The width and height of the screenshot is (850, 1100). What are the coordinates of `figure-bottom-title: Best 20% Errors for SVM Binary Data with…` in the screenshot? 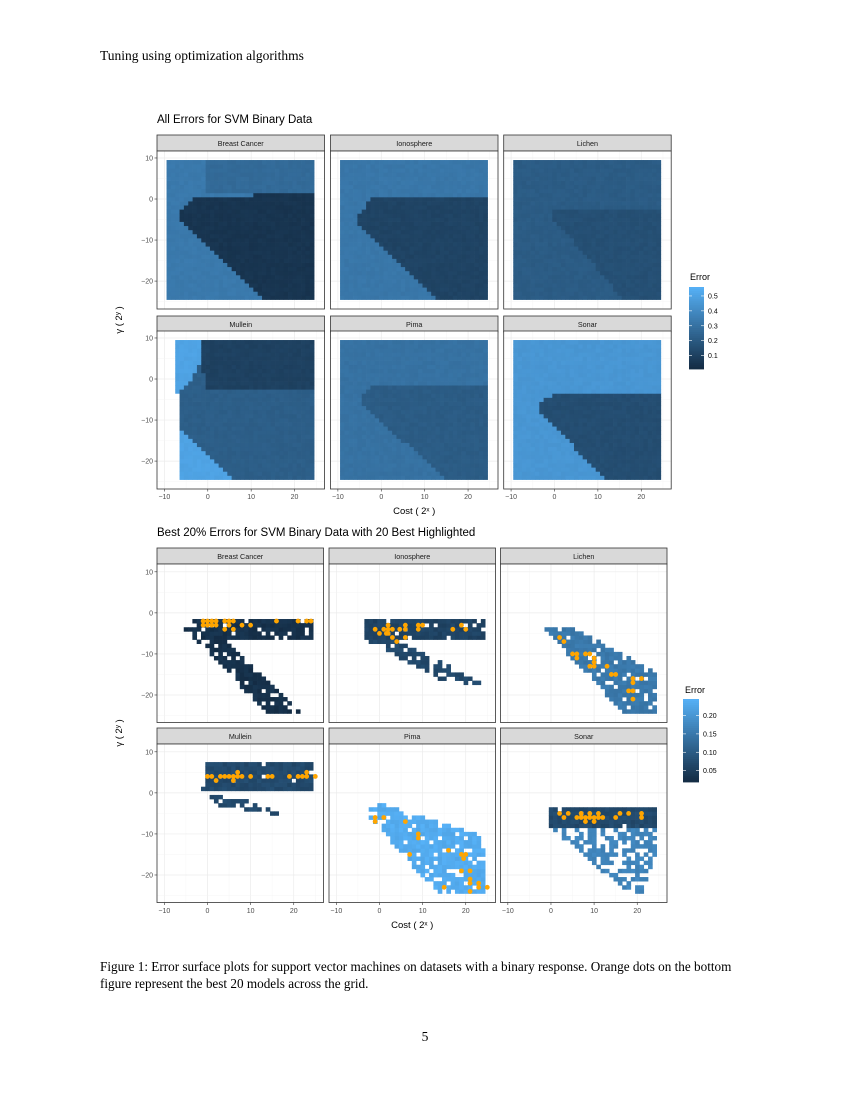 It's located at (316, 533).